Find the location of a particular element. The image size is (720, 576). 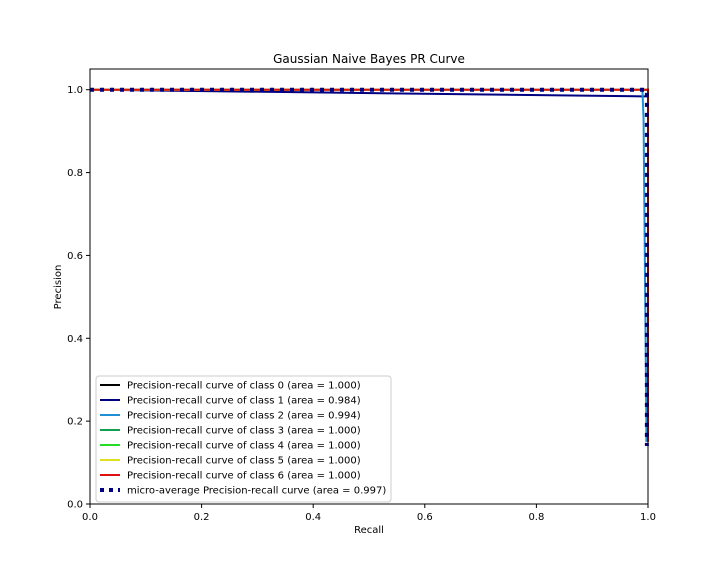

x-tick-label: 0.8 is located at coordinates (536, 517).